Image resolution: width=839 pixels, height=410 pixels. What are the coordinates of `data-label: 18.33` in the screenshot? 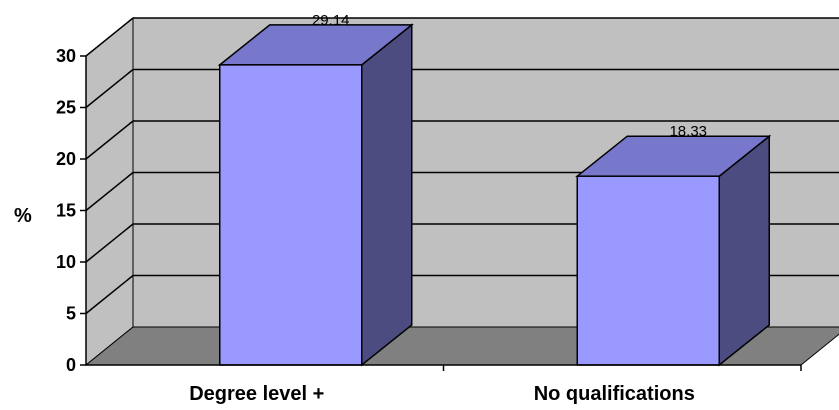 It's located at (688, 131).